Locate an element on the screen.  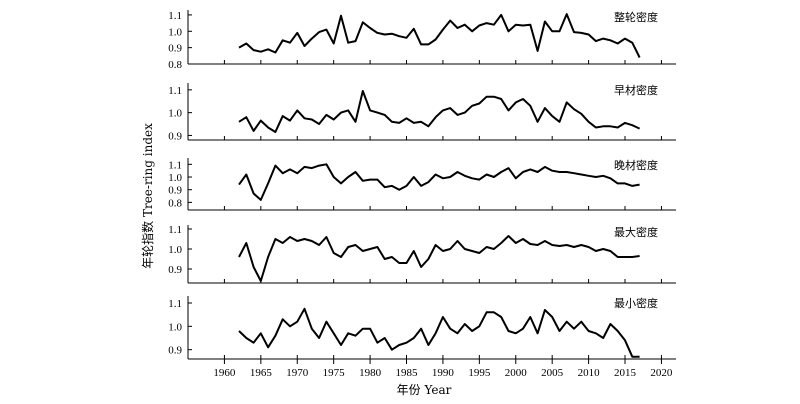
panel-4: 0.9 1.0 1.1 最大密度 is located at coordinates (422, 254).